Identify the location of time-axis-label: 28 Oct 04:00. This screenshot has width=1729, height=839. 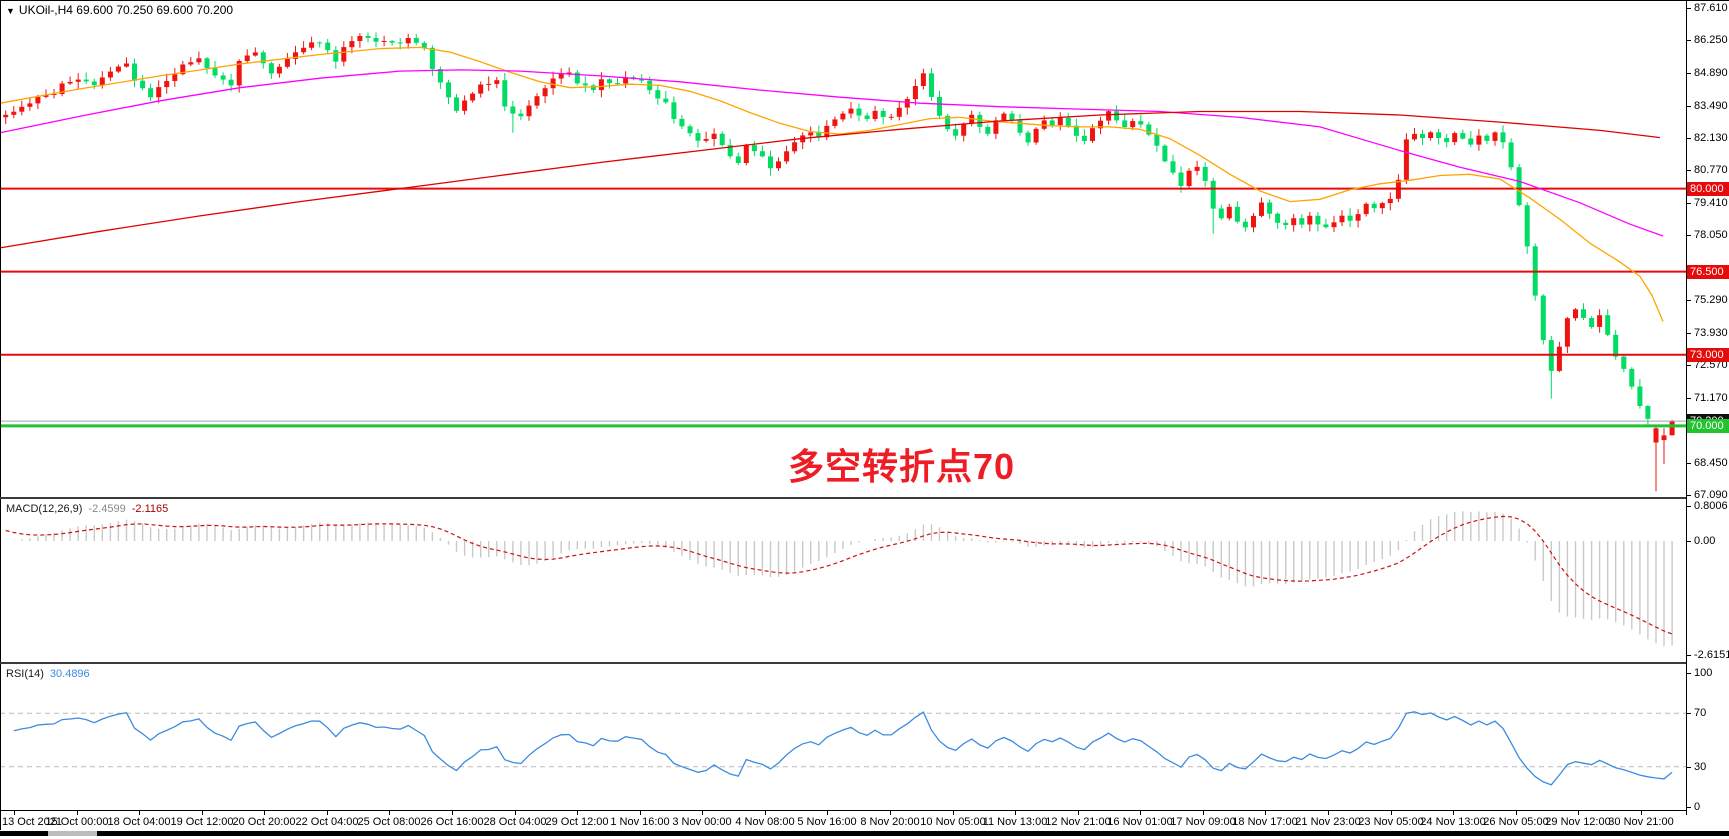
(515, 822).